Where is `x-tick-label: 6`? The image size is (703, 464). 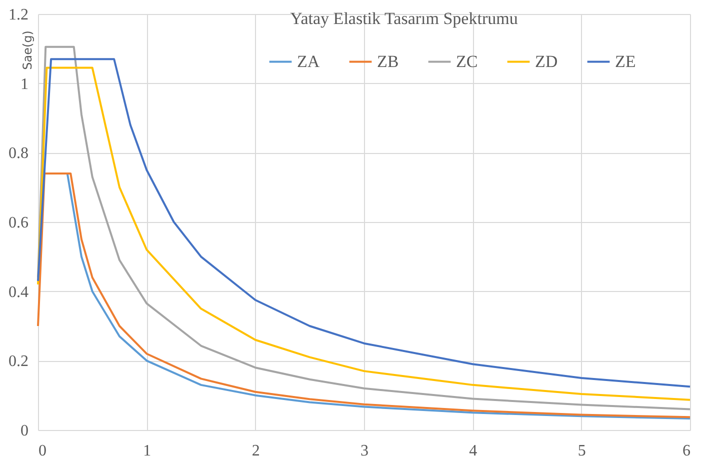 x-tick-label: 6 is located at coordinates (686, 451).